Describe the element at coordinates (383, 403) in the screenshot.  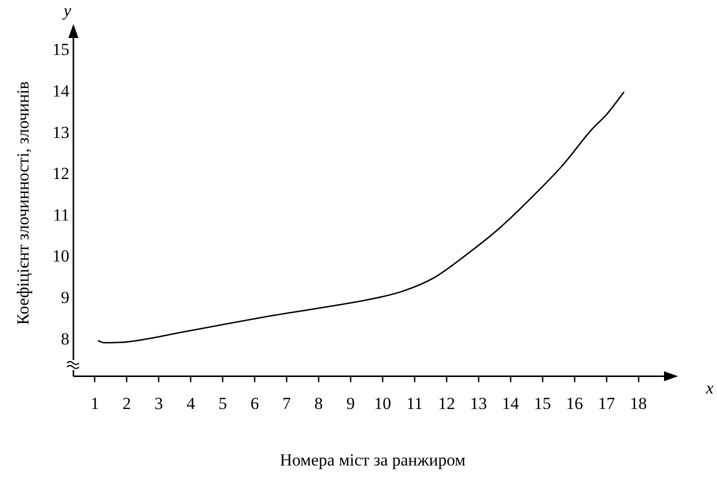
I see `x-tick-label: 10` at that location.